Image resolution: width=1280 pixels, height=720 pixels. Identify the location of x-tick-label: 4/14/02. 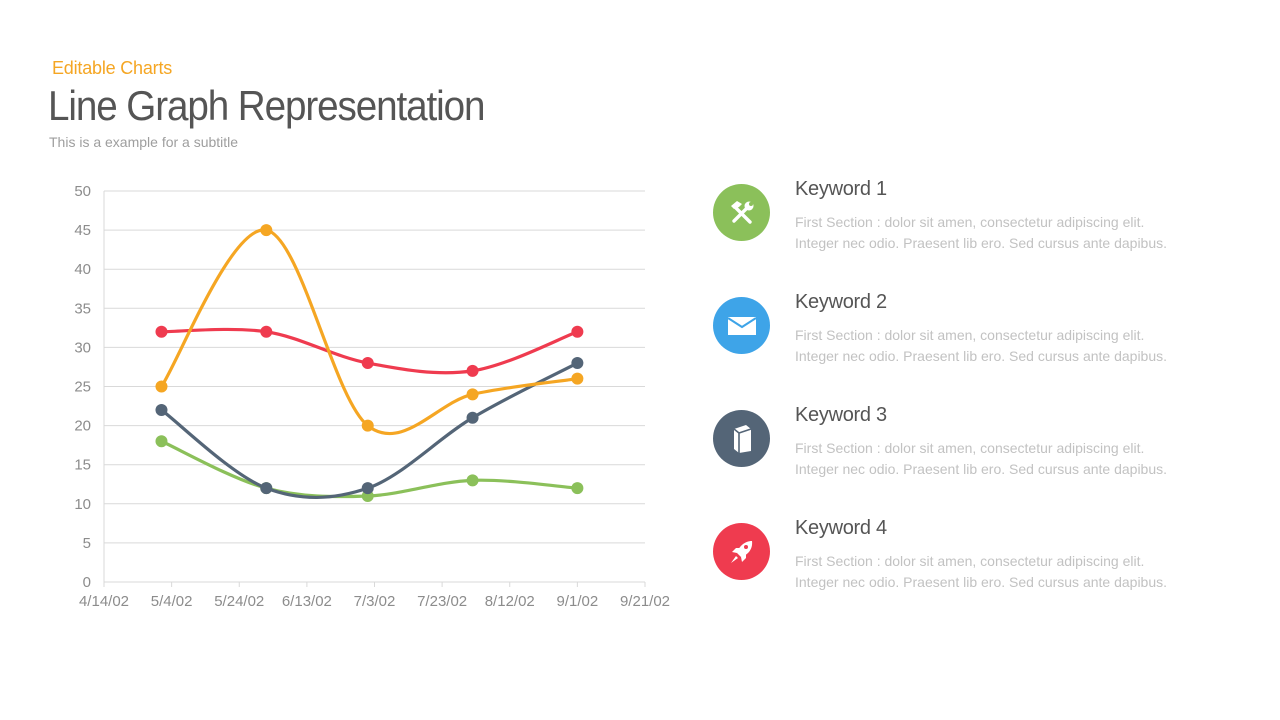
(104, 601).